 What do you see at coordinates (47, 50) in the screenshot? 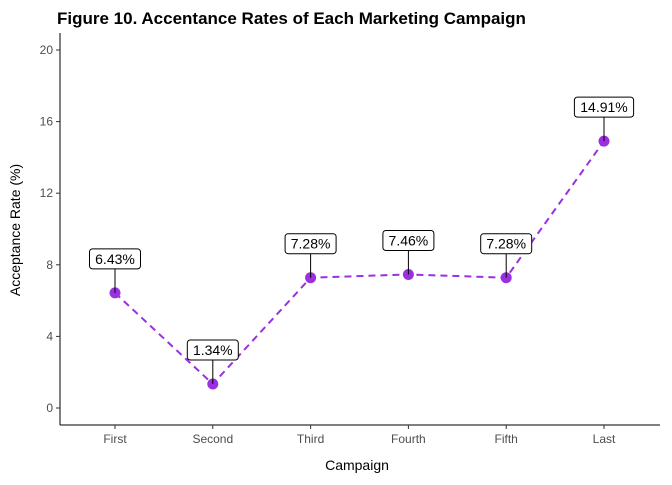
I see `y-tick-label: 20` at bounding box center [47, 50].